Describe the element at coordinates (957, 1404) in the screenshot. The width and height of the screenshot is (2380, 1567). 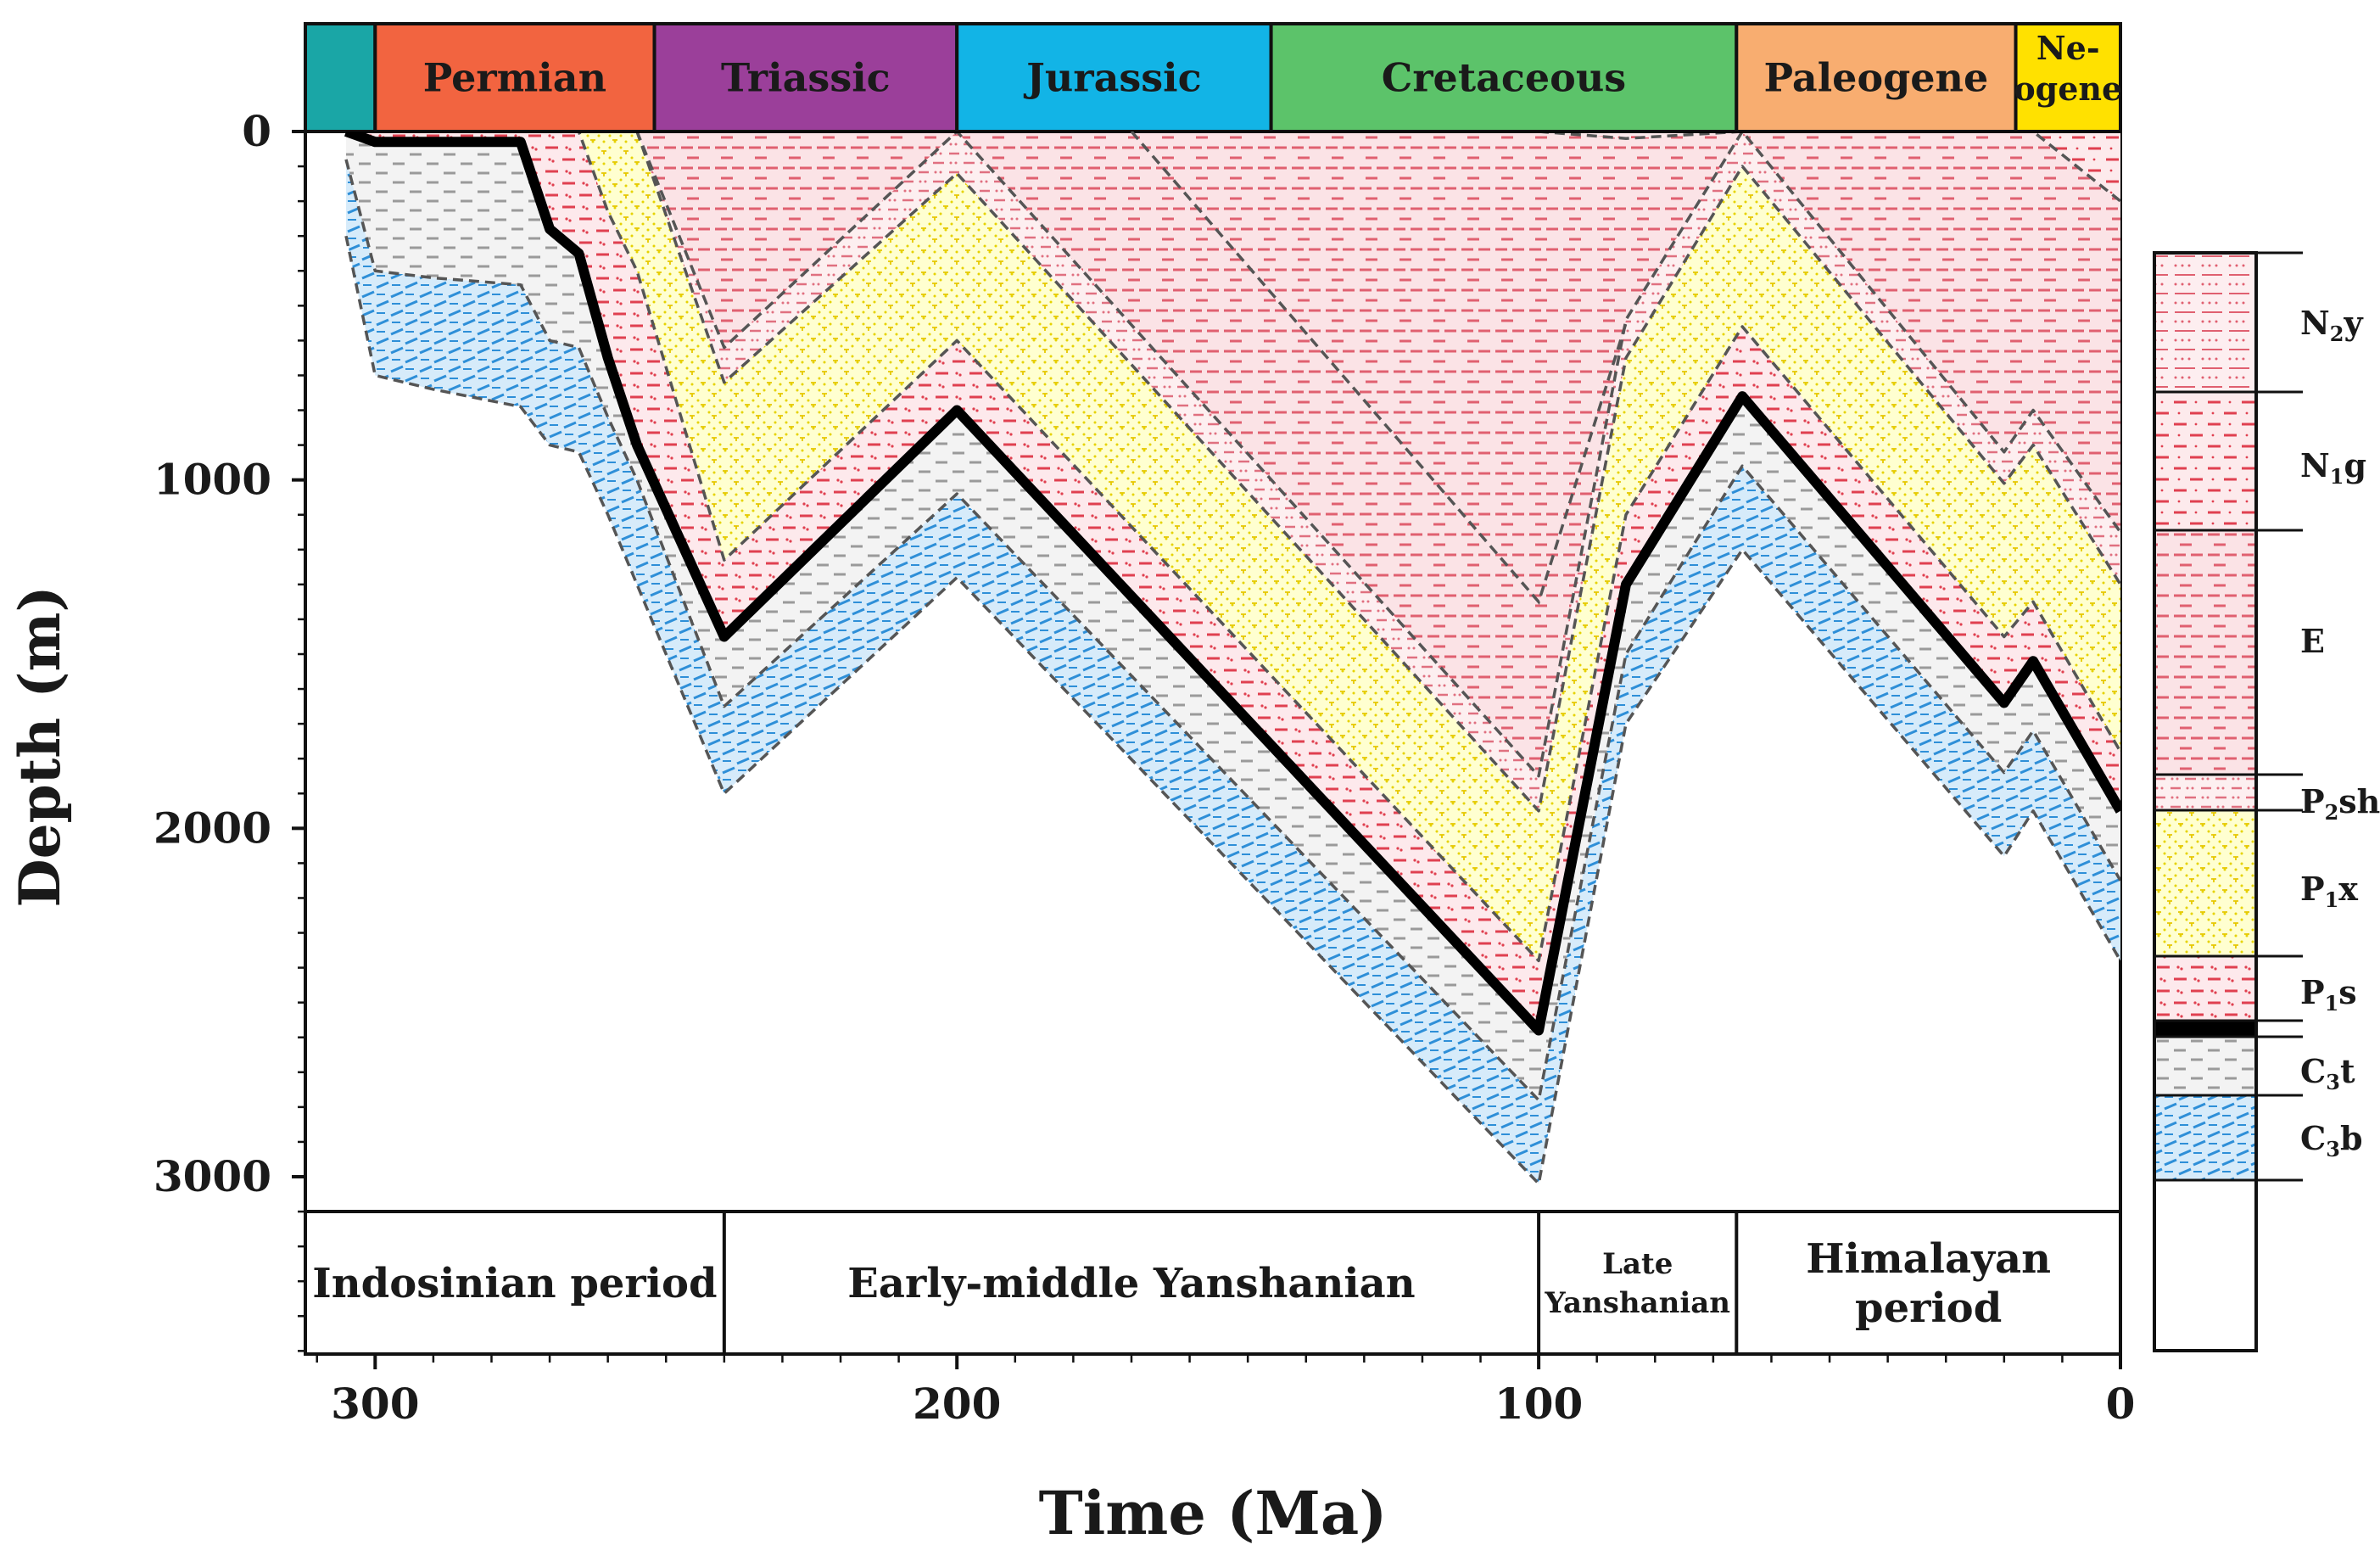
I see `x-tick-label-200: 200` at that location.